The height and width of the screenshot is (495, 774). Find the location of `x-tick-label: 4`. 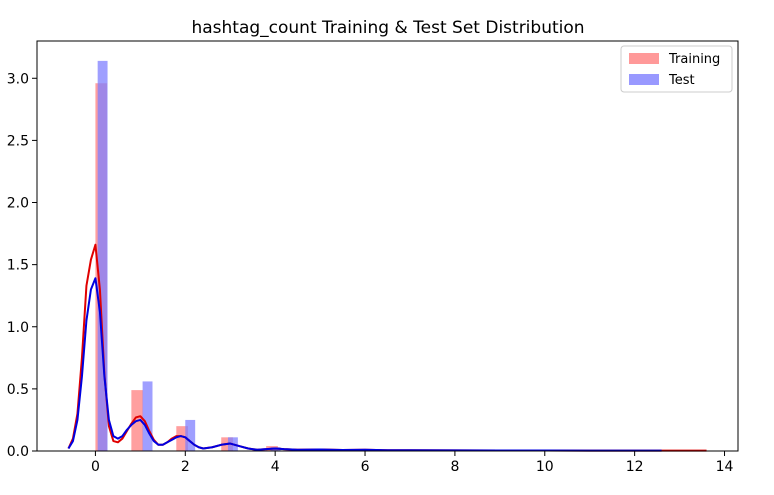

x-tick-label: 4 is located at coordinates (275, 467).